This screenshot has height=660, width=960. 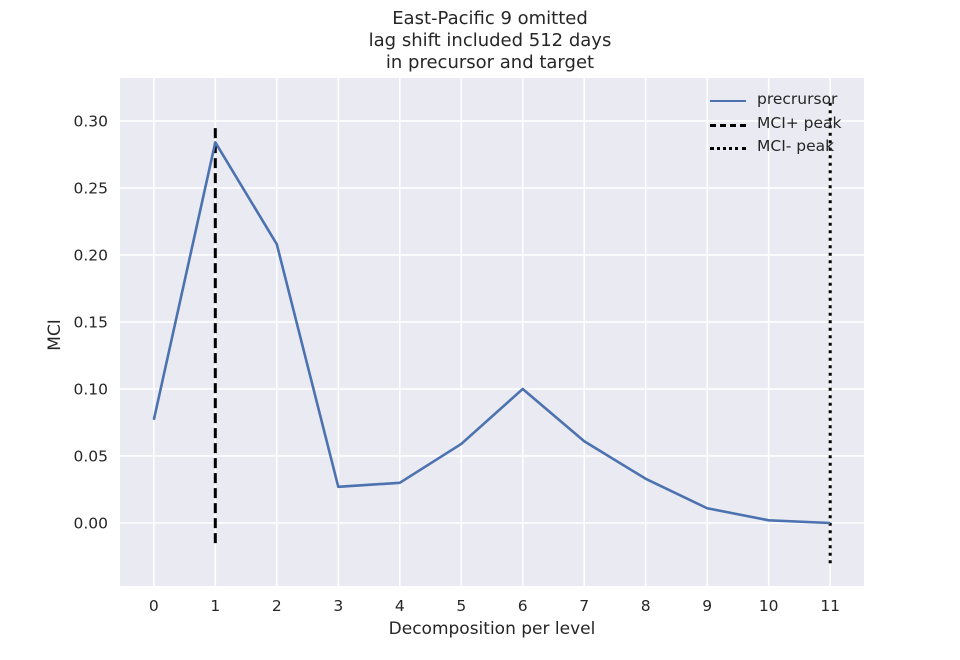 What do you see at coordinates (492, 629) in the screenshot?
I see `x-axis-label: Decomposition per level` at bounding box center [492, 629].